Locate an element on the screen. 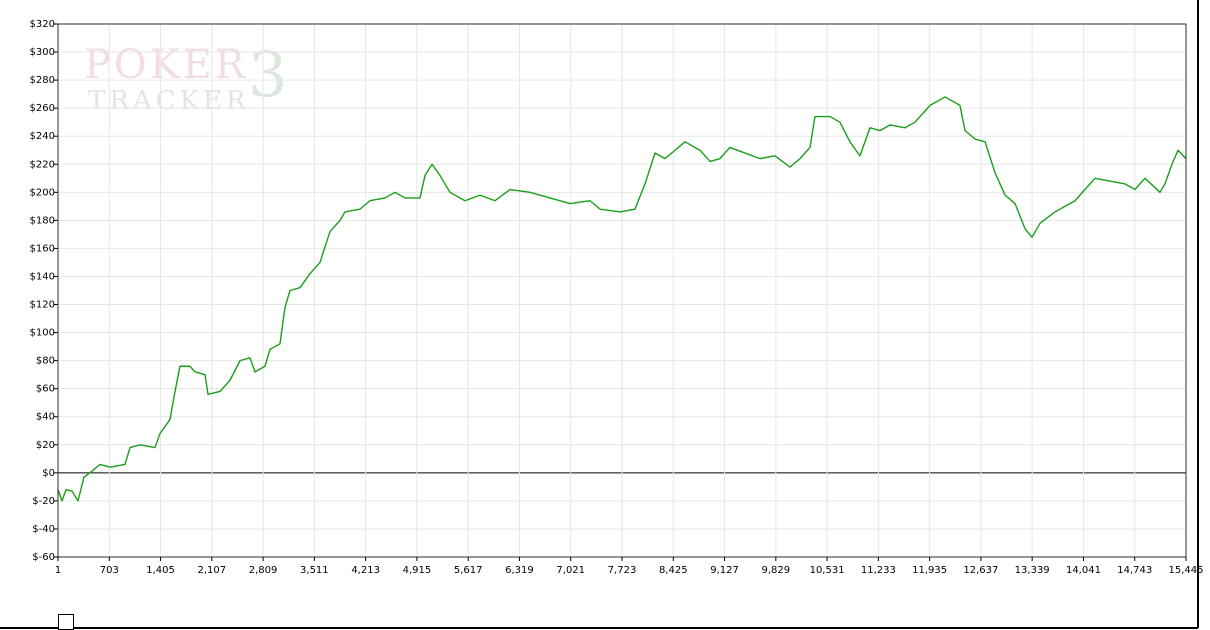 Image resolution: width=1210 pixels, height=630 pixels. y-tick-label: $120 is located at coordinates (42, 305).